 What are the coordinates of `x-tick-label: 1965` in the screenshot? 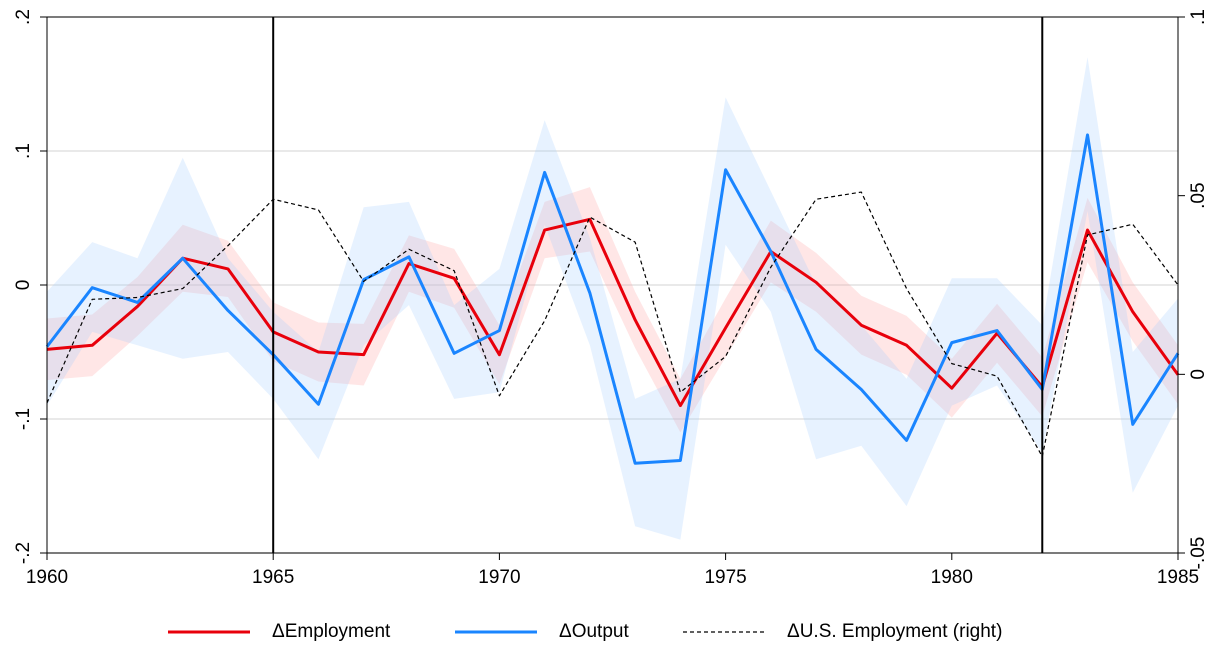 It's located at (273, 577).